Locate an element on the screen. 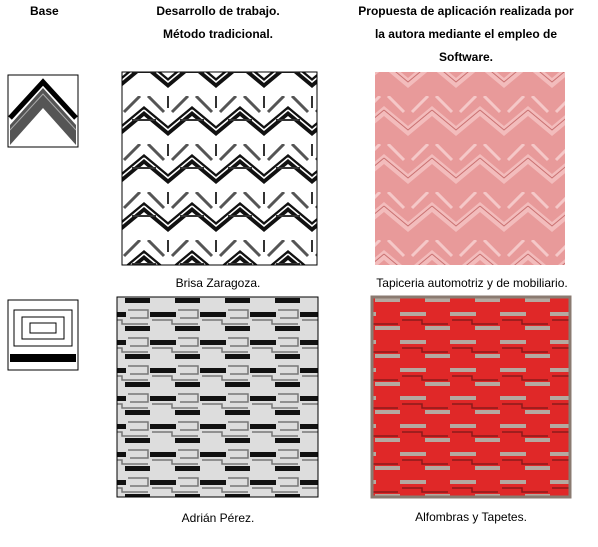 The image size is (598, 547). header-traditional: Método tradicional. is located at coordinates (218, 34).